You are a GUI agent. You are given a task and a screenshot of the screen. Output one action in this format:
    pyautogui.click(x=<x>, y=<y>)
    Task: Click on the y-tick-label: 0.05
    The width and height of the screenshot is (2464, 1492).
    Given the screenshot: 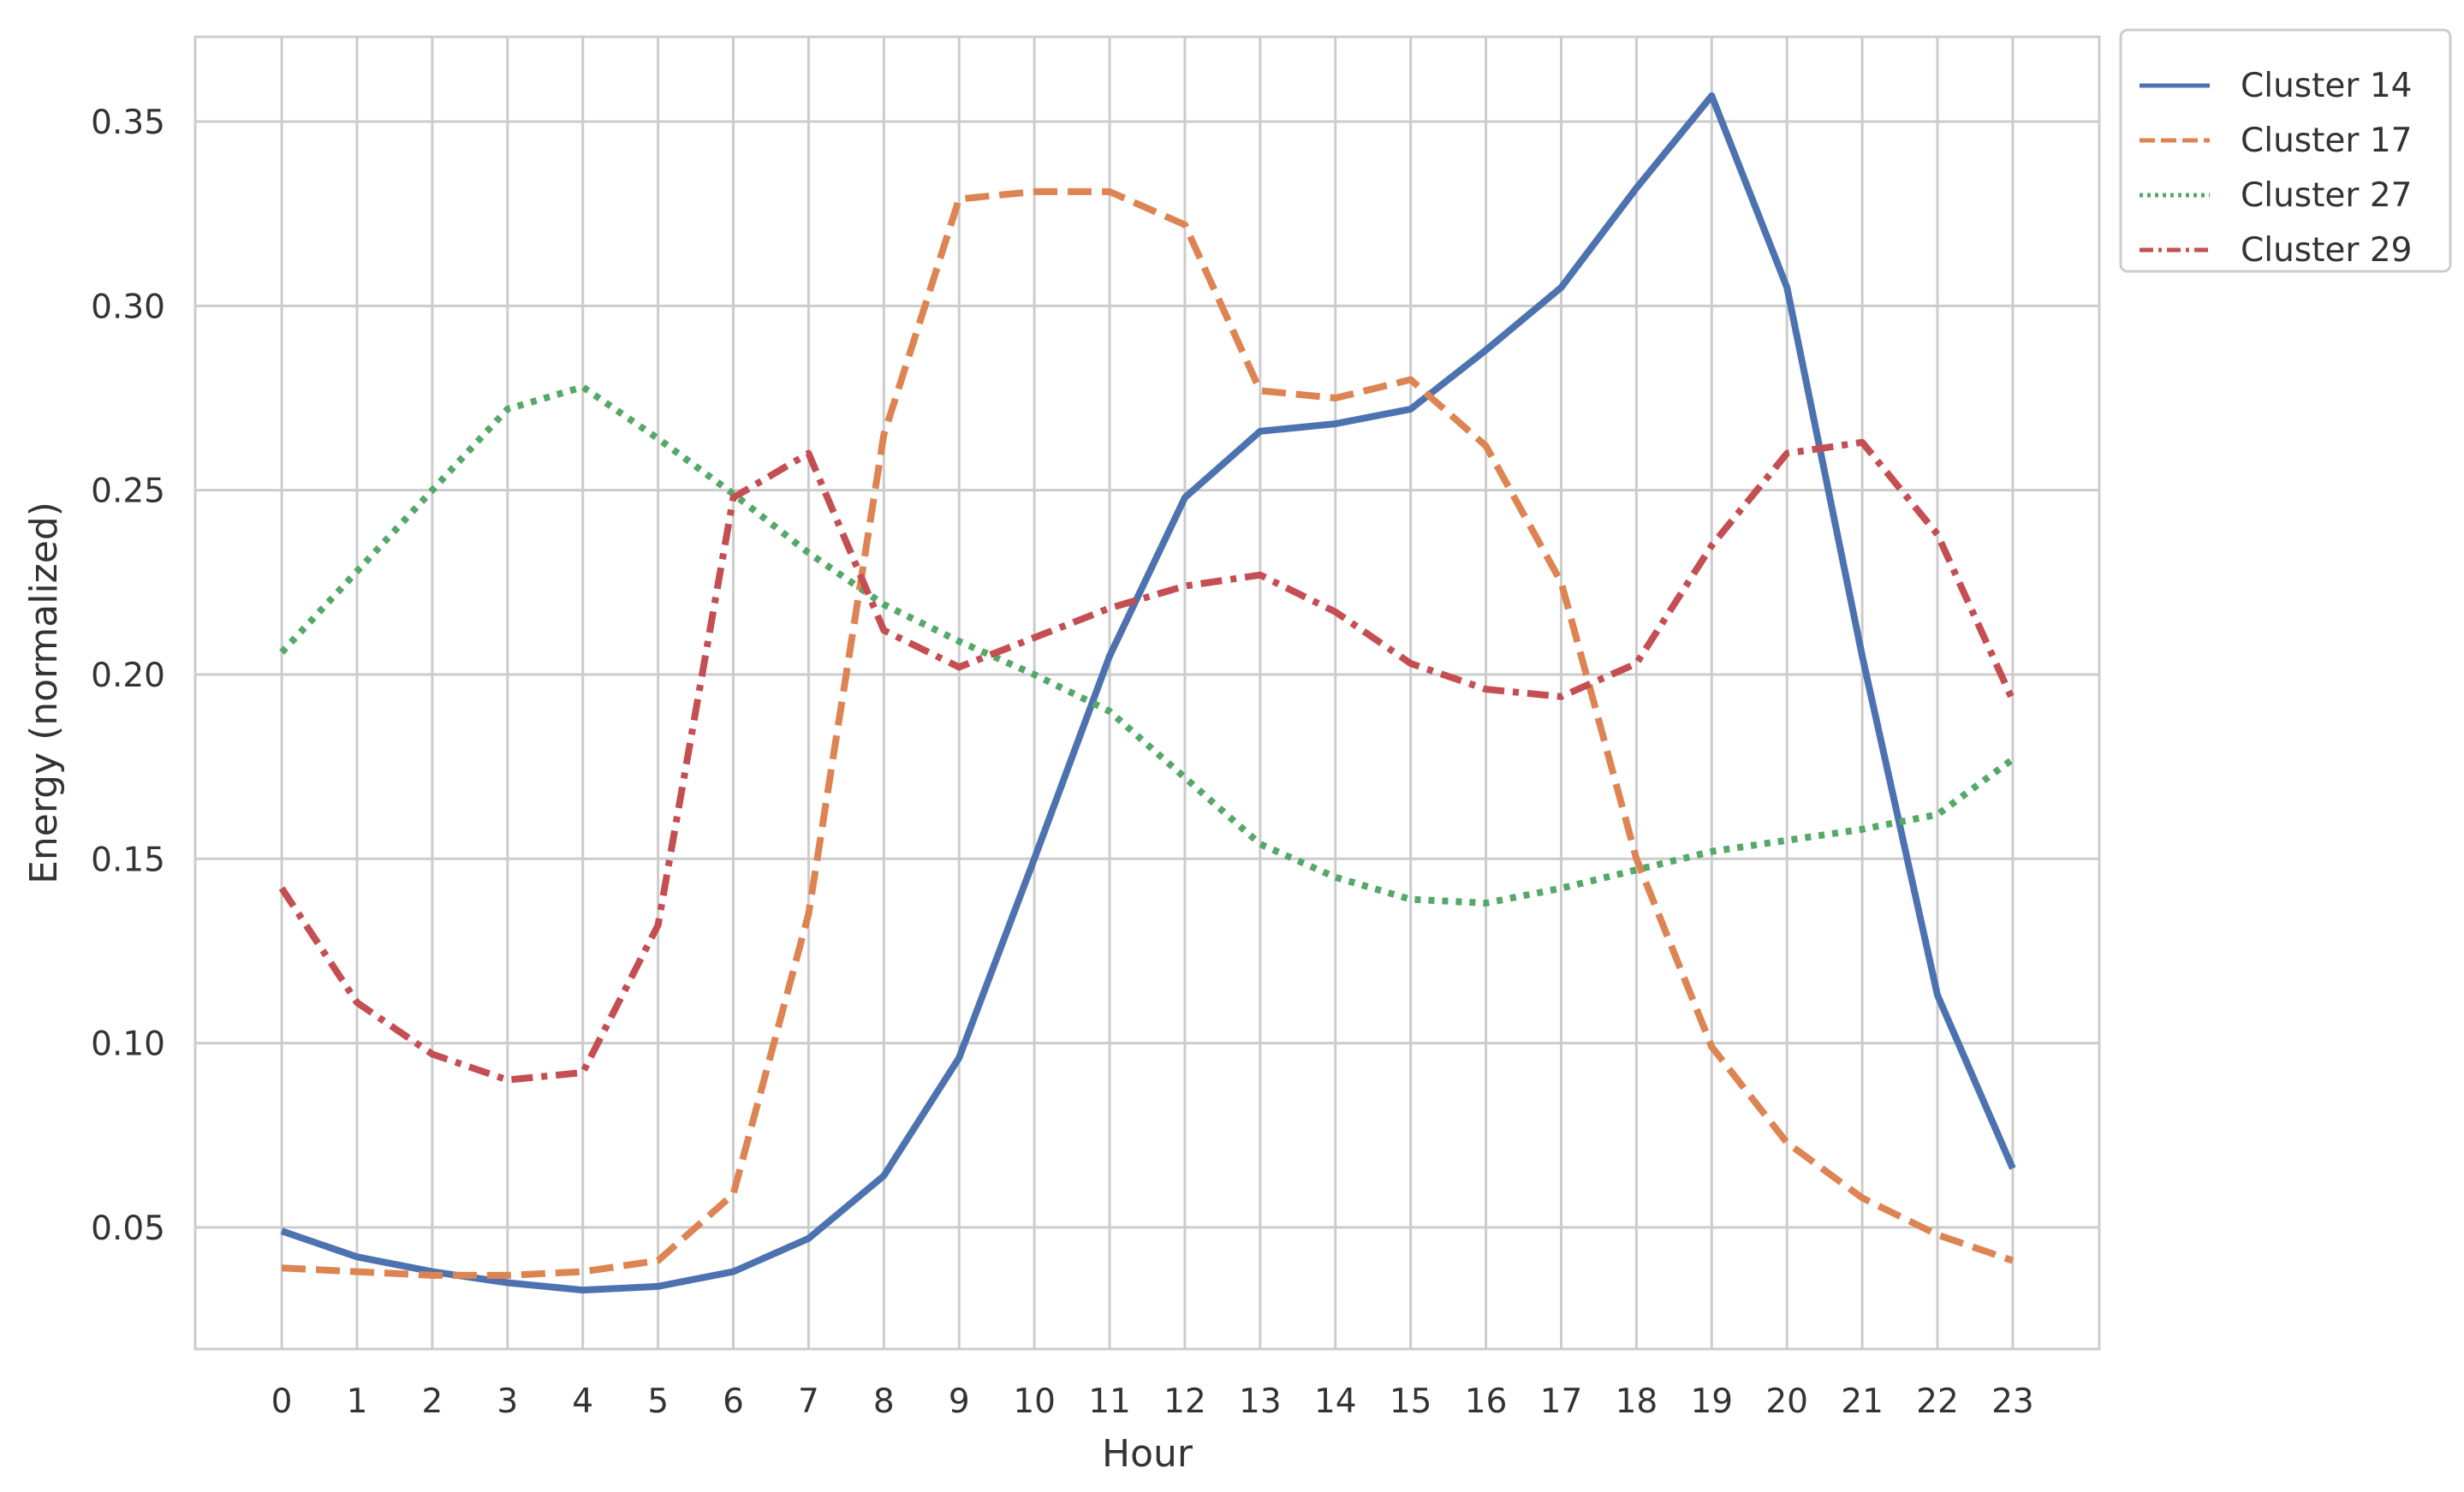 What is the action you would take?
    pyautogui.click(x=128, y=1229)
    